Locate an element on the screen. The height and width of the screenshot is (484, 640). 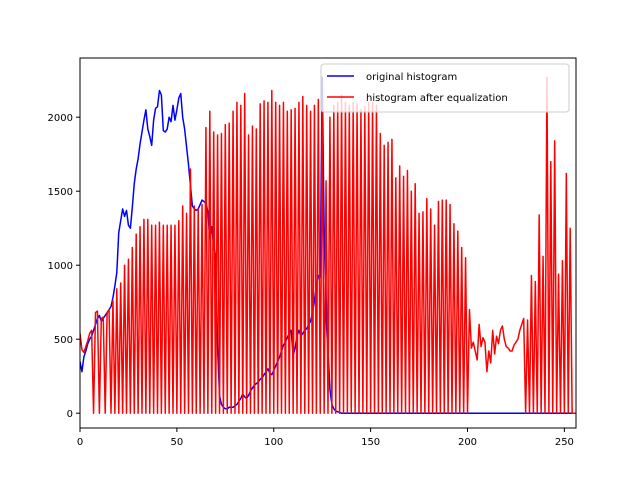
x-tick-label: 50 is located at coordinates (177, 442).